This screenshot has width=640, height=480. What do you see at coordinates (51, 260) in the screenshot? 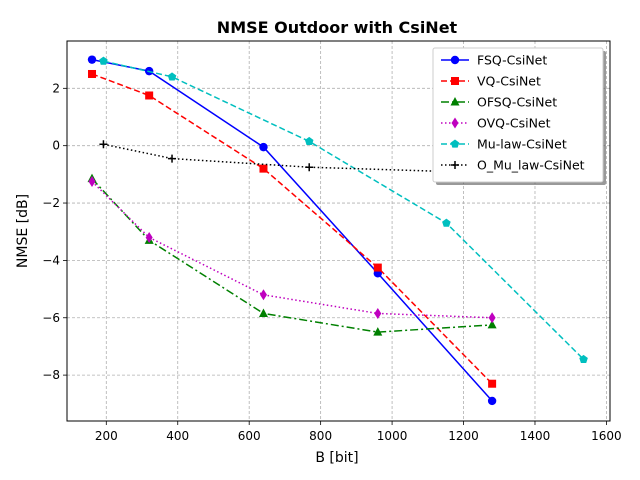
I see `y-tick-label: −4` at bounding box center [51, 260].